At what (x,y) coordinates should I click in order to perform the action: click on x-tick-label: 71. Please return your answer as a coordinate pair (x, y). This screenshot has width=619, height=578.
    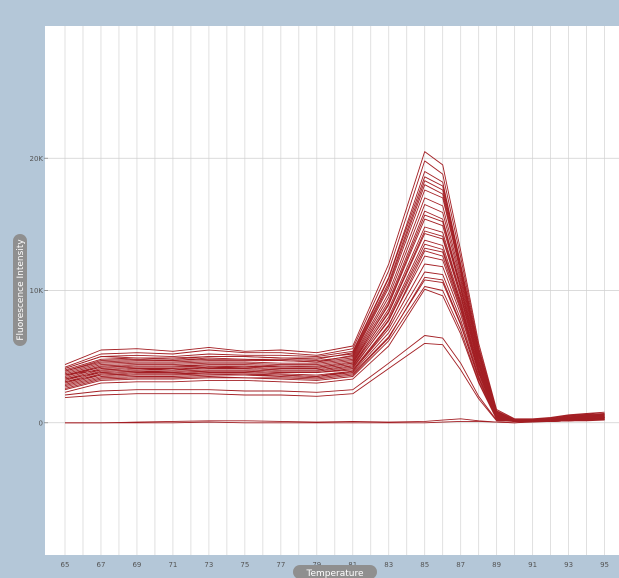
    Looking at the image, I should click on (172, 565).